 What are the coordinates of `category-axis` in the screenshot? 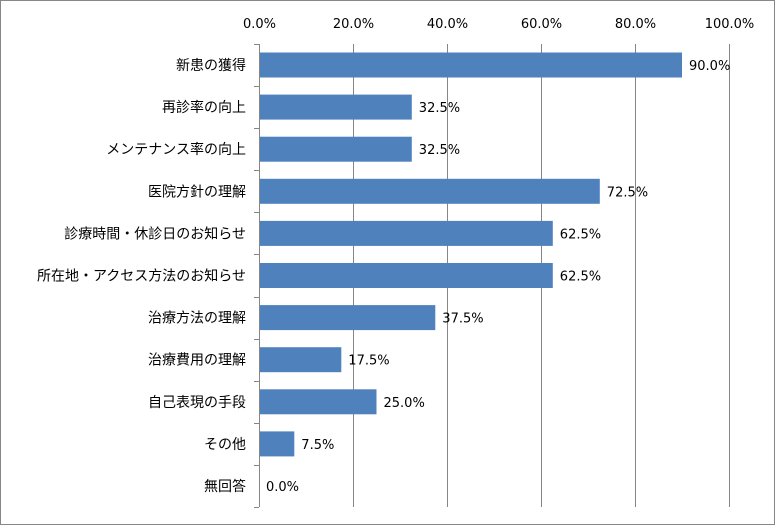 It's located at (257, 276).